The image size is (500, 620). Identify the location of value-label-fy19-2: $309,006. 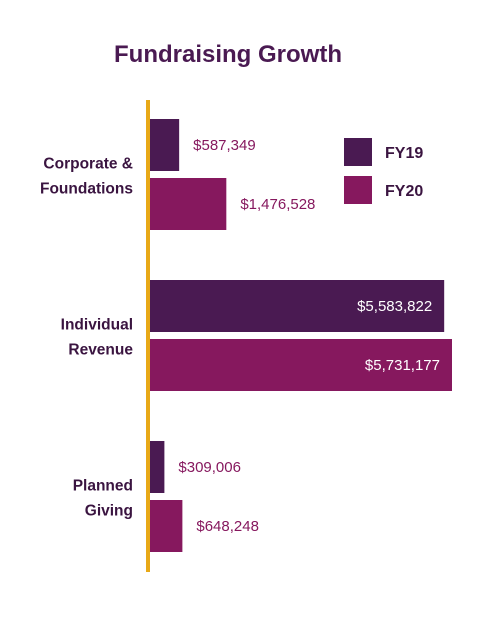
(209, 467).